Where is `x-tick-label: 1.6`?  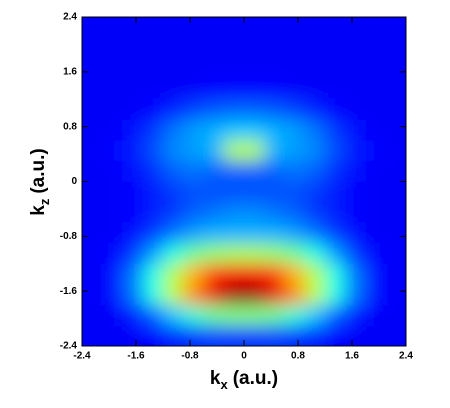
x-tick-label: 1.6 is located at coordinates (352, 356).